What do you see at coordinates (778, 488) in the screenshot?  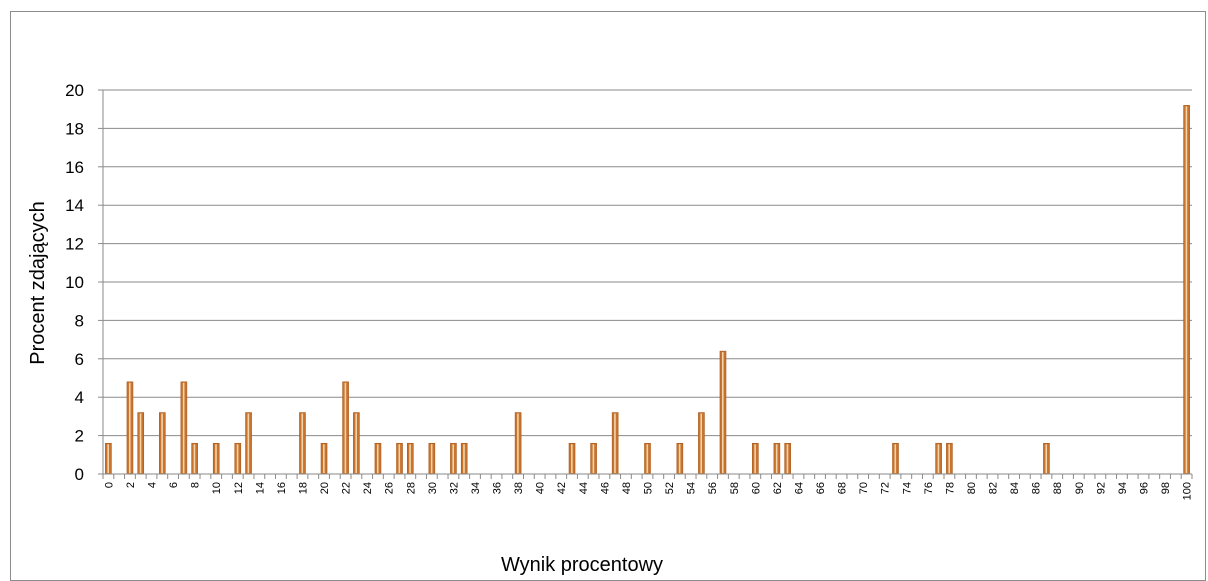 I see `x-tick-label: 62` at bounding box center [778, 488].